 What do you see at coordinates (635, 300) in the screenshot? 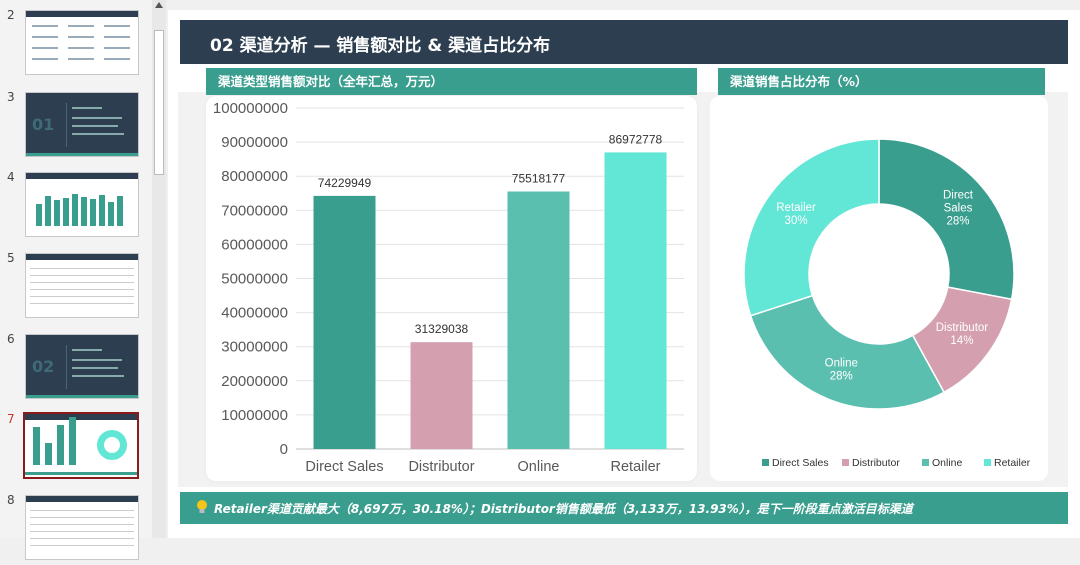
I see `bar-retailer` at bounding box center [635, 300].